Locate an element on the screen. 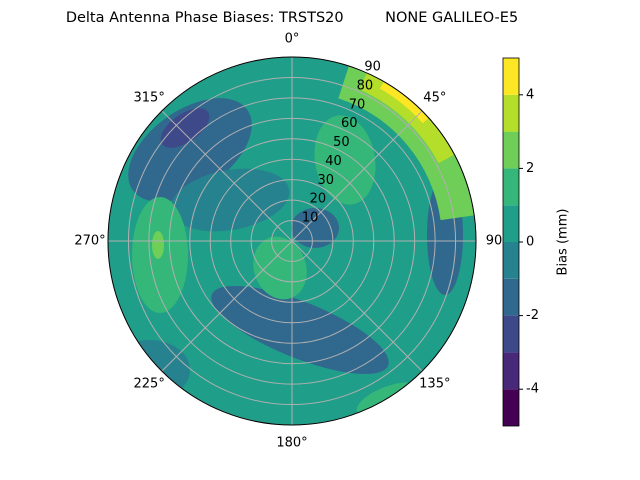 This screenshot has width=640, height=480. r-tick-label: 10 is located at coordinates (310, 218).